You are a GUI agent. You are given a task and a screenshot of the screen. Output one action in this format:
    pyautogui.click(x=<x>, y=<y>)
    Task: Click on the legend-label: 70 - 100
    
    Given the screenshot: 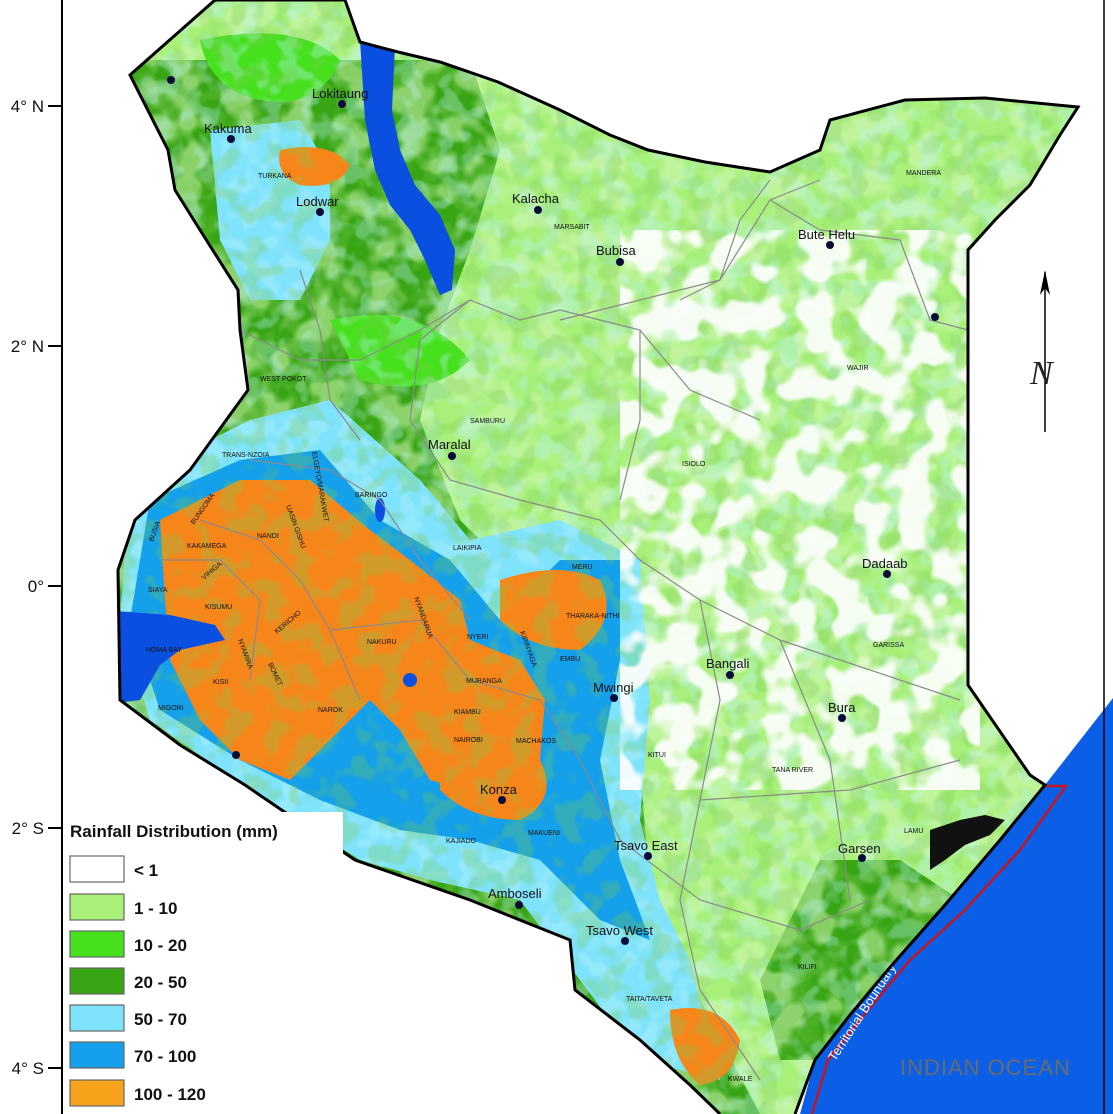 What is the action you would take?
    pyautogui.click(x=165, y=1056)
    